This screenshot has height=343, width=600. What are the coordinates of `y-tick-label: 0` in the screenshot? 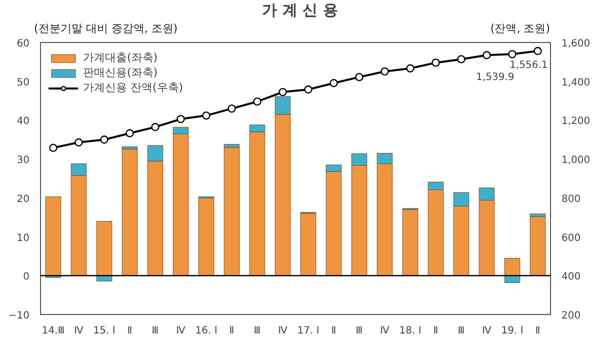 It's located at (26, 277).